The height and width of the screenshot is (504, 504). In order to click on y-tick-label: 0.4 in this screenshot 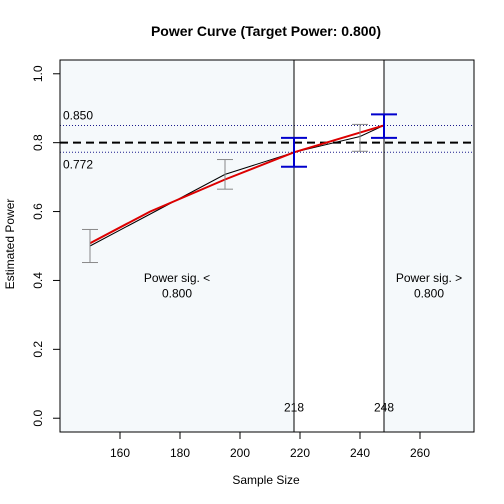, I will do `click(38, 280)`.